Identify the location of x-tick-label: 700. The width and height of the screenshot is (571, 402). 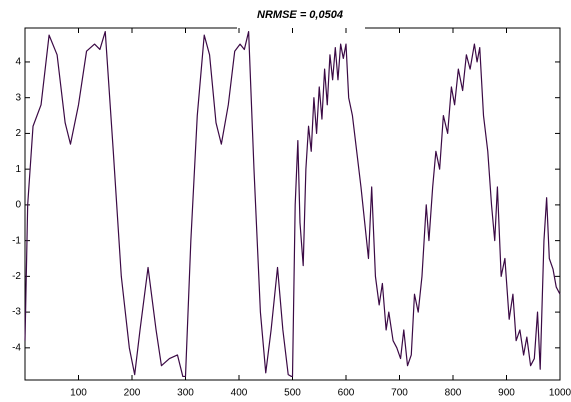
(399, 393).